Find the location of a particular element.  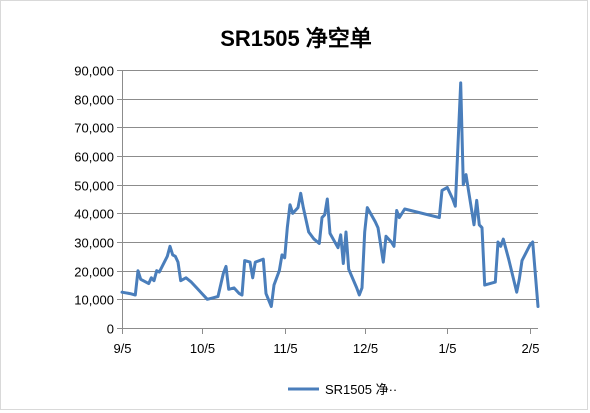

x-tick-label: 9/5 is located at coordinates (122, 348).